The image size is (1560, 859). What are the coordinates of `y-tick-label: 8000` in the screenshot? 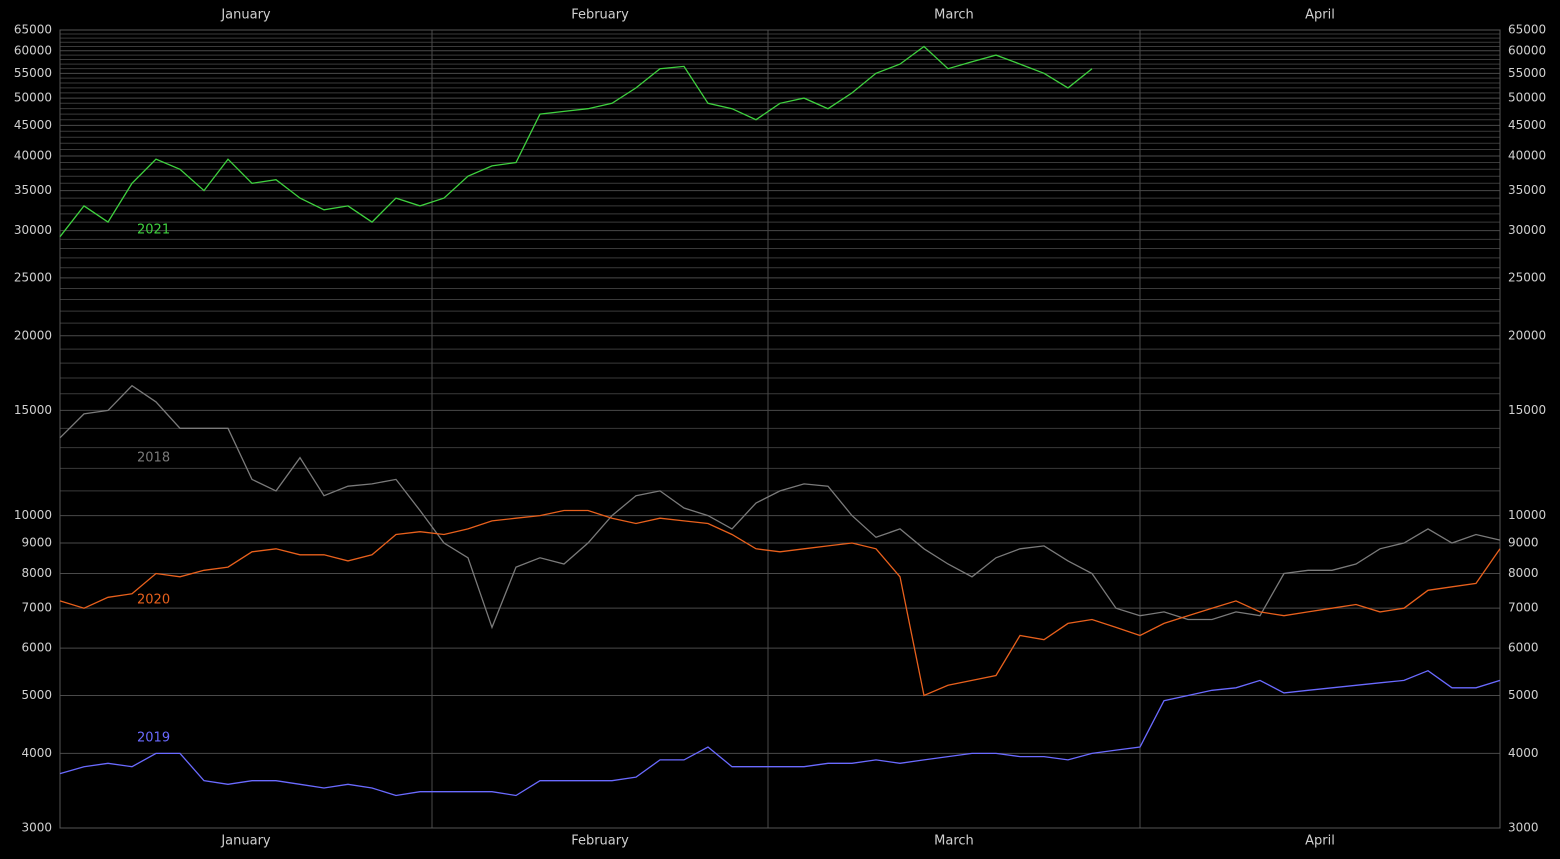 It's located at (36, 573).